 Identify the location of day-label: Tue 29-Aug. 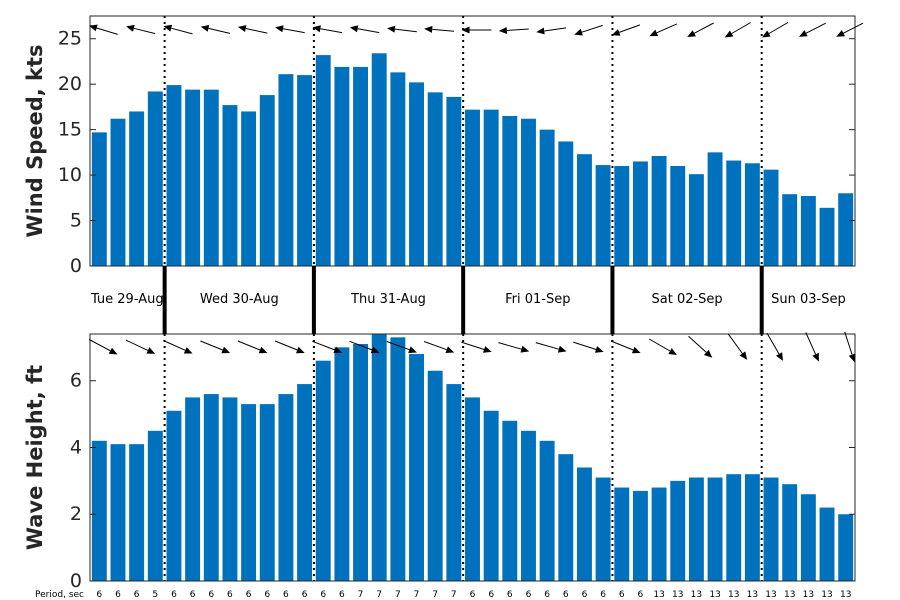
(127, 299).